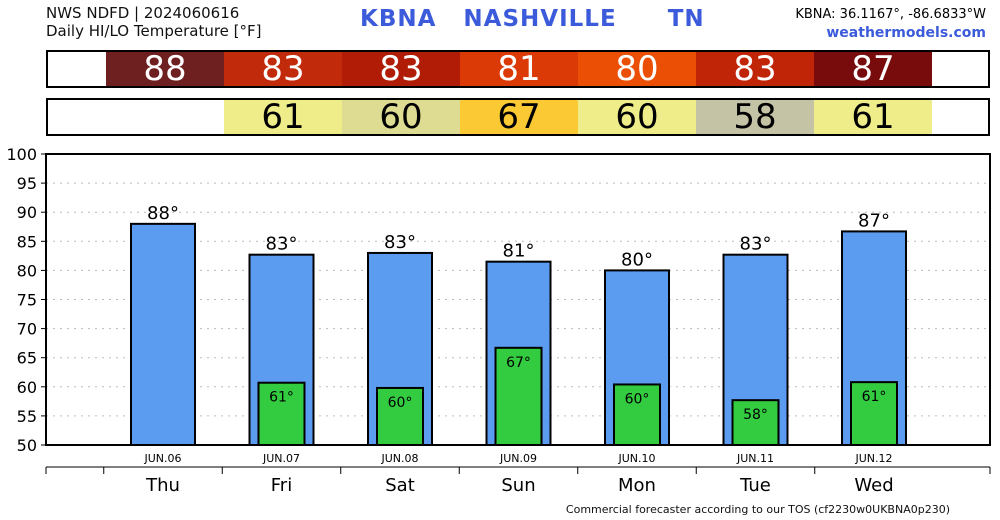  What do you see at coordinates (518, 363) in the screenshot?
I see `low-value-label: 67°` at bounding box center [518, 363].